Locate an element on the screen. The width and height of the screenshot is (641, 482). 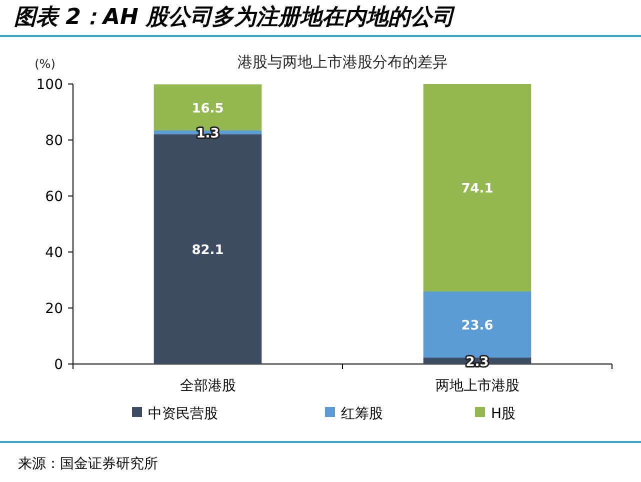
y-tick-label: 20 is located at coordinates (54, 309).